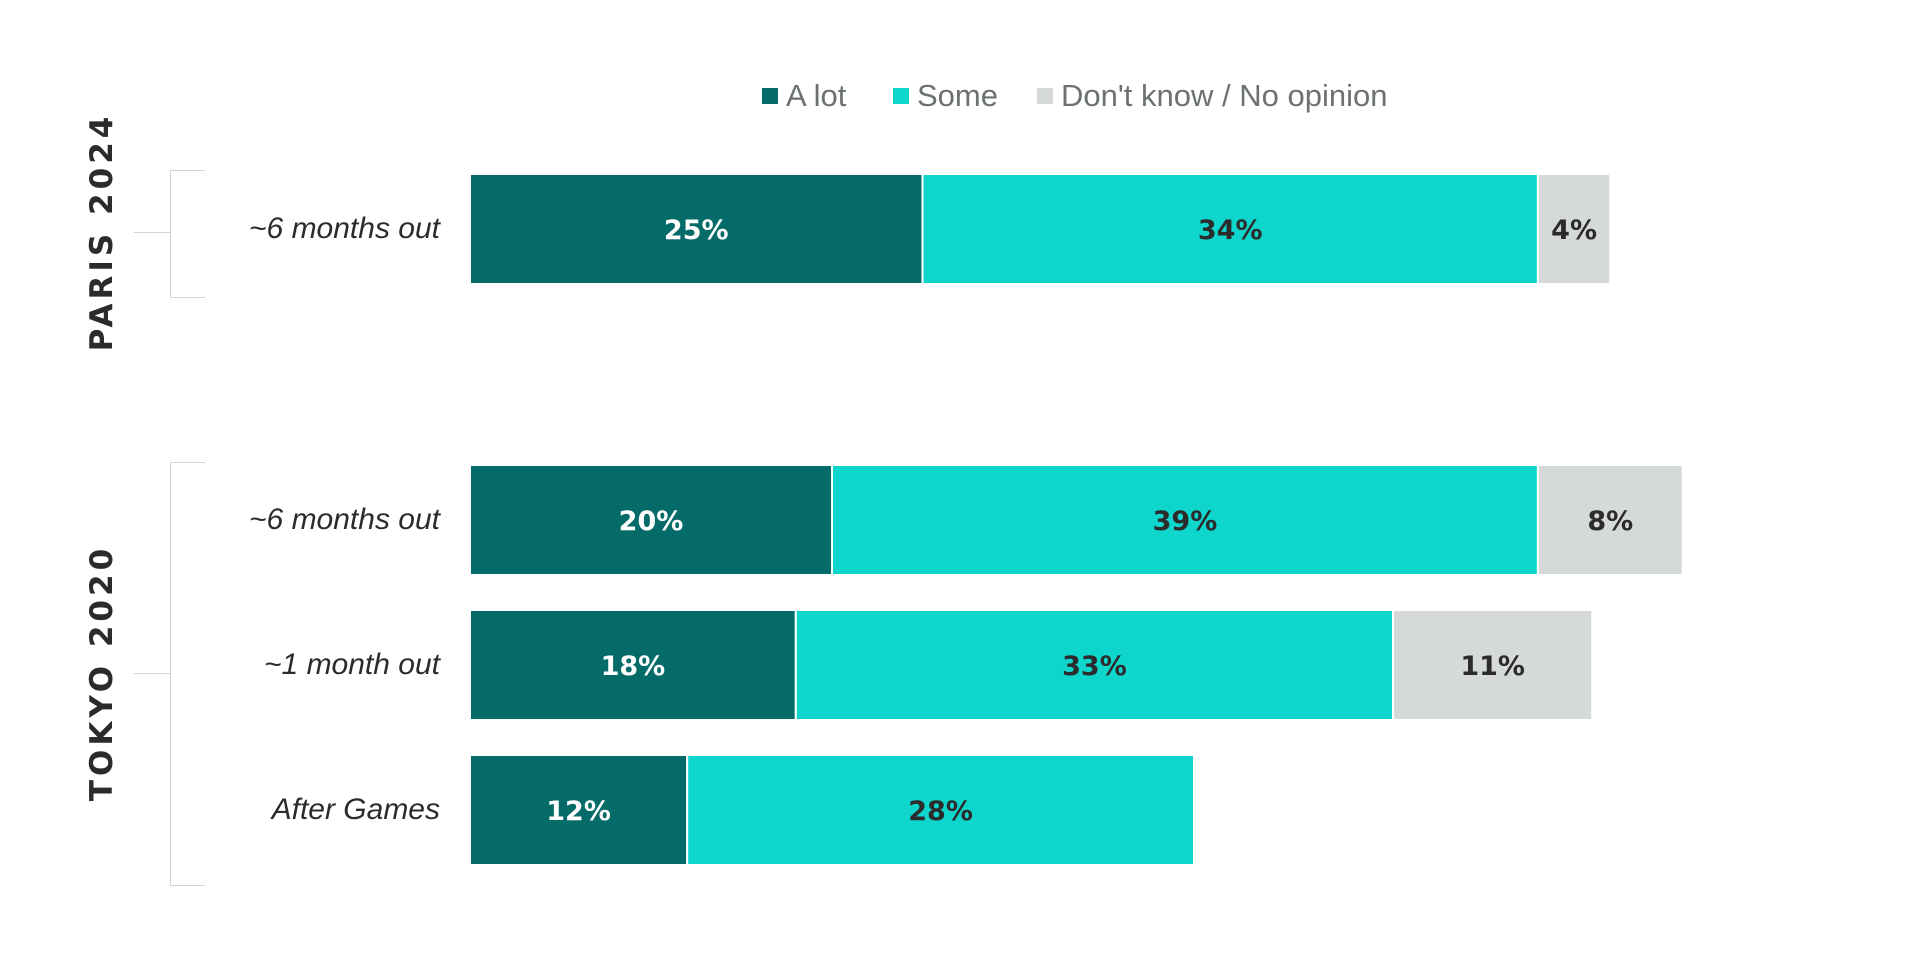 The height and width of the screenshot is (960, 1920). I want to click on data-label-some-row-3: 28%, so click(940, 811).